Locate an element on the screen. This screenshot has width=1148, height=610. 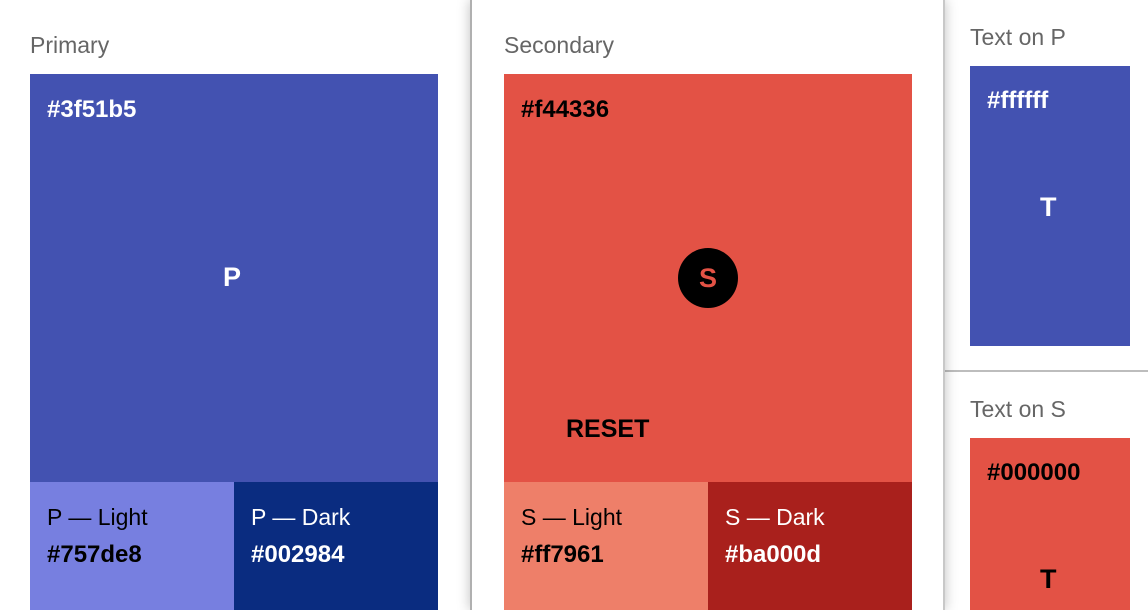
secondary-title: Secondary is located at coordinates (559, 45).